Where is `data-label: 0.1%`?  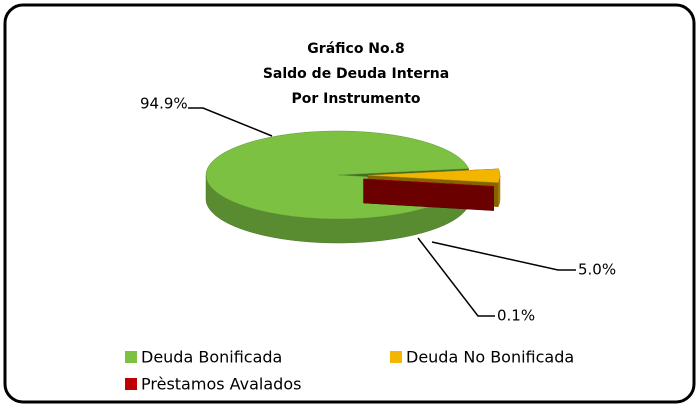
data-label: 0.1% is located at coordinates (516, 316).